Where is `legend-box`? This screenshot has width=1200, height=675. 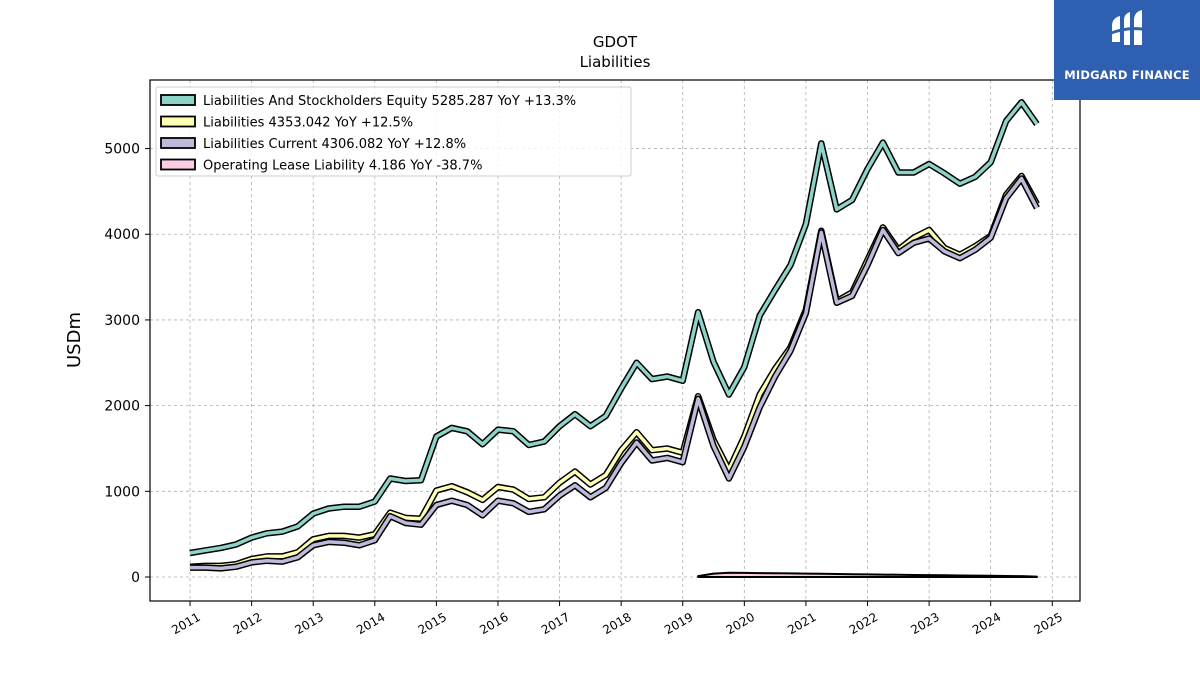 legend-box is located at coordinates (393, 131).